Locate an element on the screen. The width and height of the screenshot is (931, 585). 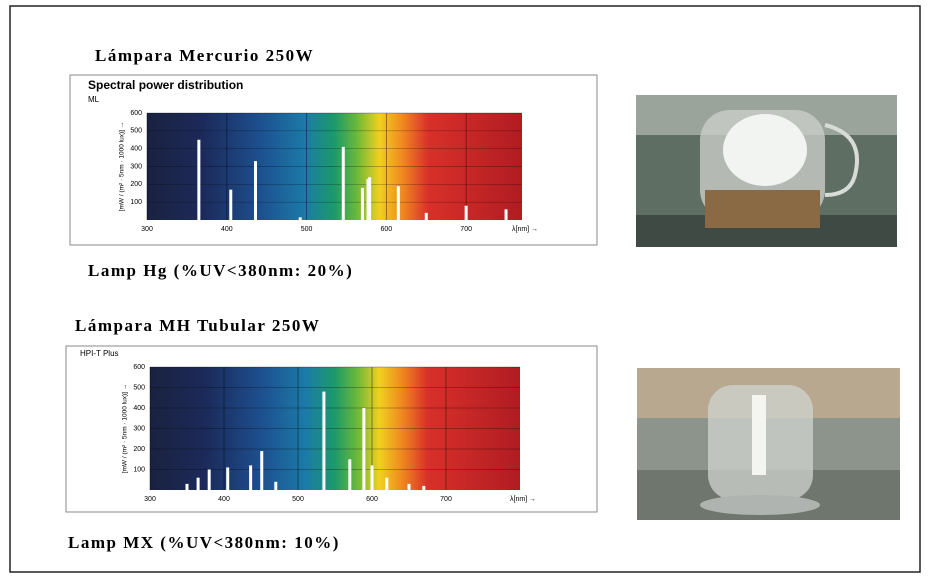
chart-title: Spectral power distribution is located at coordinates (165, 85).